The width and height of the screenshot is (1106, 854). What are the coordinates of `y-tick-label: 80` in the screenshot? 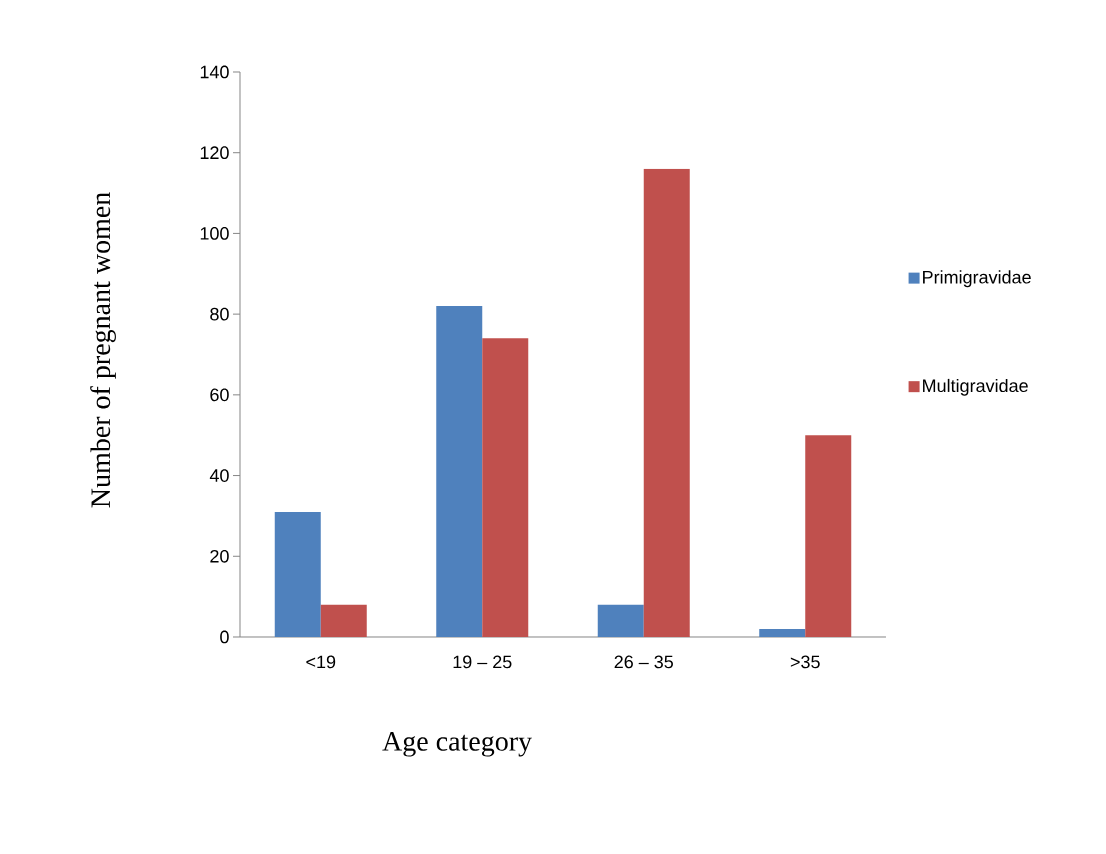 It's located at (219, 314).